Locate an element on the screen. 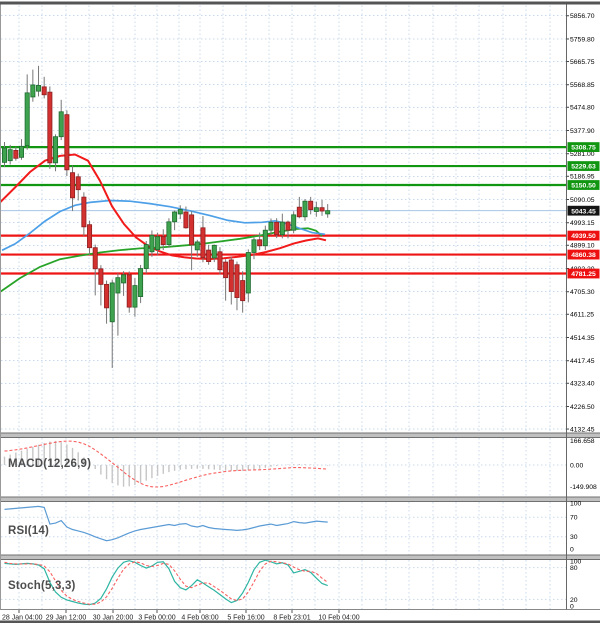 Image resolution: width=600 pixels, height=628 pixels. price-axis-label: 4514.35 is located at coordinates (582, 338).